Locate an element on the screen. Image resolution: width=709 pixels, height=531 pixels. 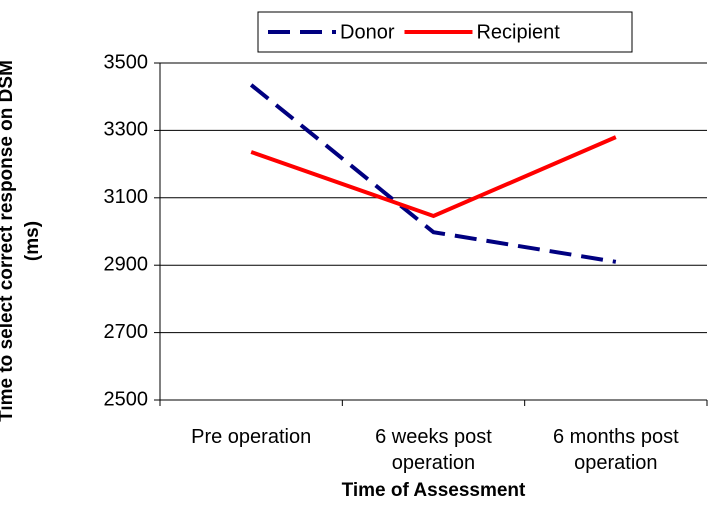
legend-label: Donor is located at coordinates (367, 32).